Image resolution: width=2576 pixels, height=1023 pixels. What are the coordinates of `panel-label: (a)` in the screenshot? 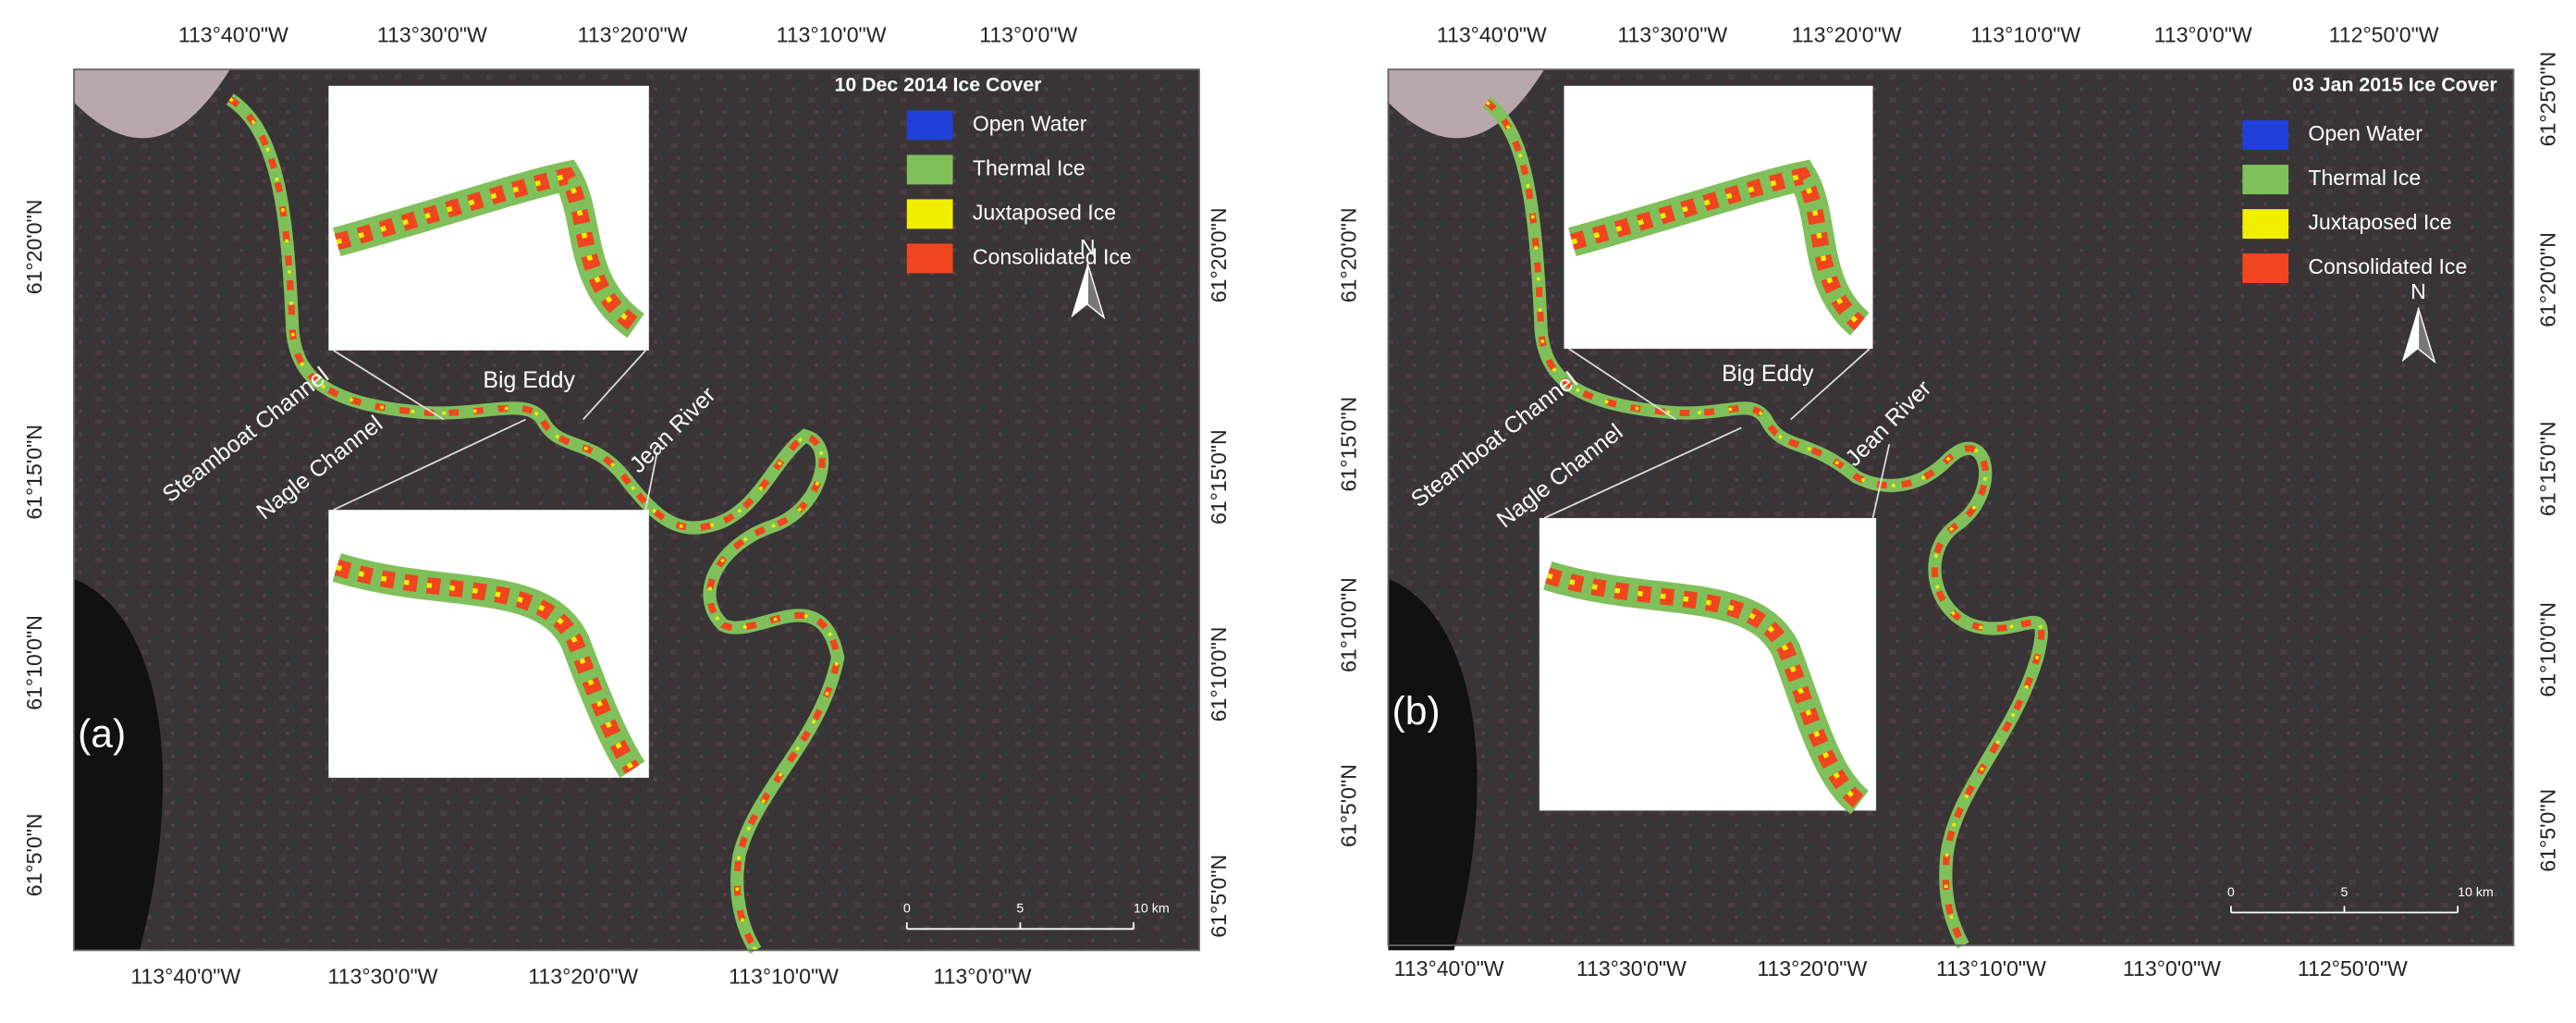 It's located at (102, 734).